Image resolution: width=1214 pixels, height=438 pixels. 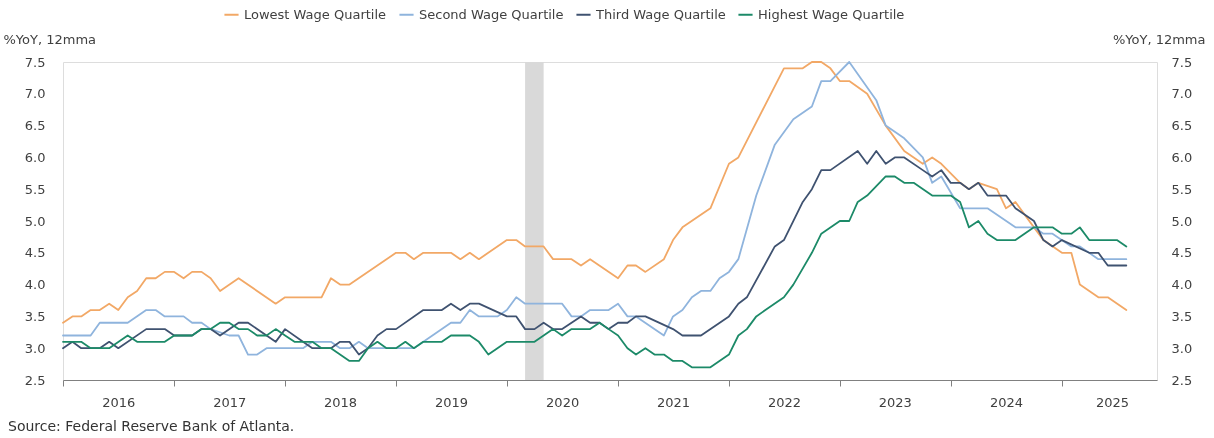 What do you see at coordinates (50, 39) in the screenshot?
I see `y-axis-title: %YoY, 12mma` at bounding box center [50, 39].